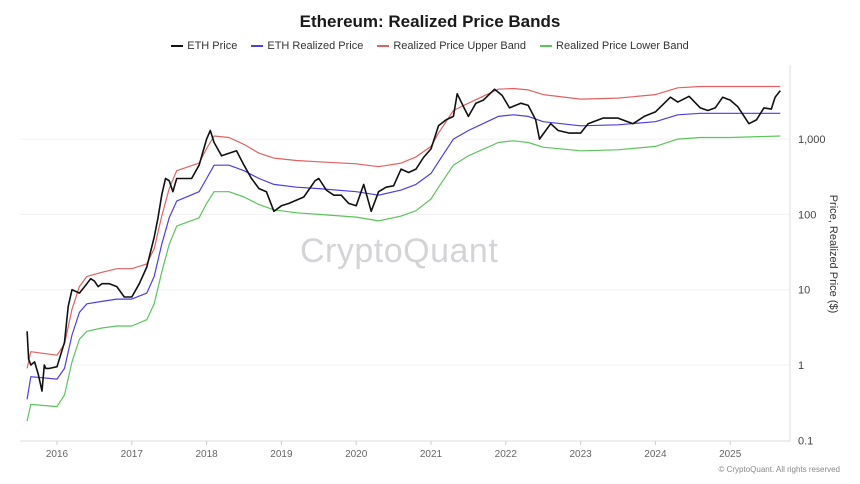 This screenshot has height=484, width=860. I want to click on x-tick-label: 2022, so click(506, 454).